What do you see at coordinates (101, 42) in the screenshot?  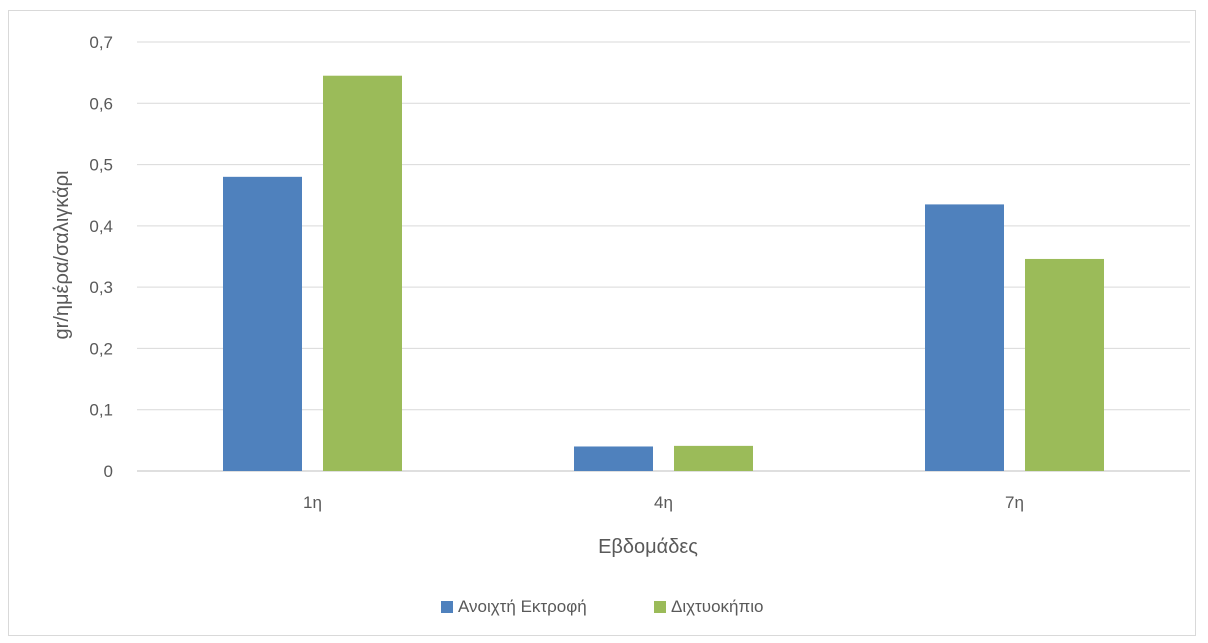 I see `y-tick-label: 0,7` at bounding box center [101, 42].